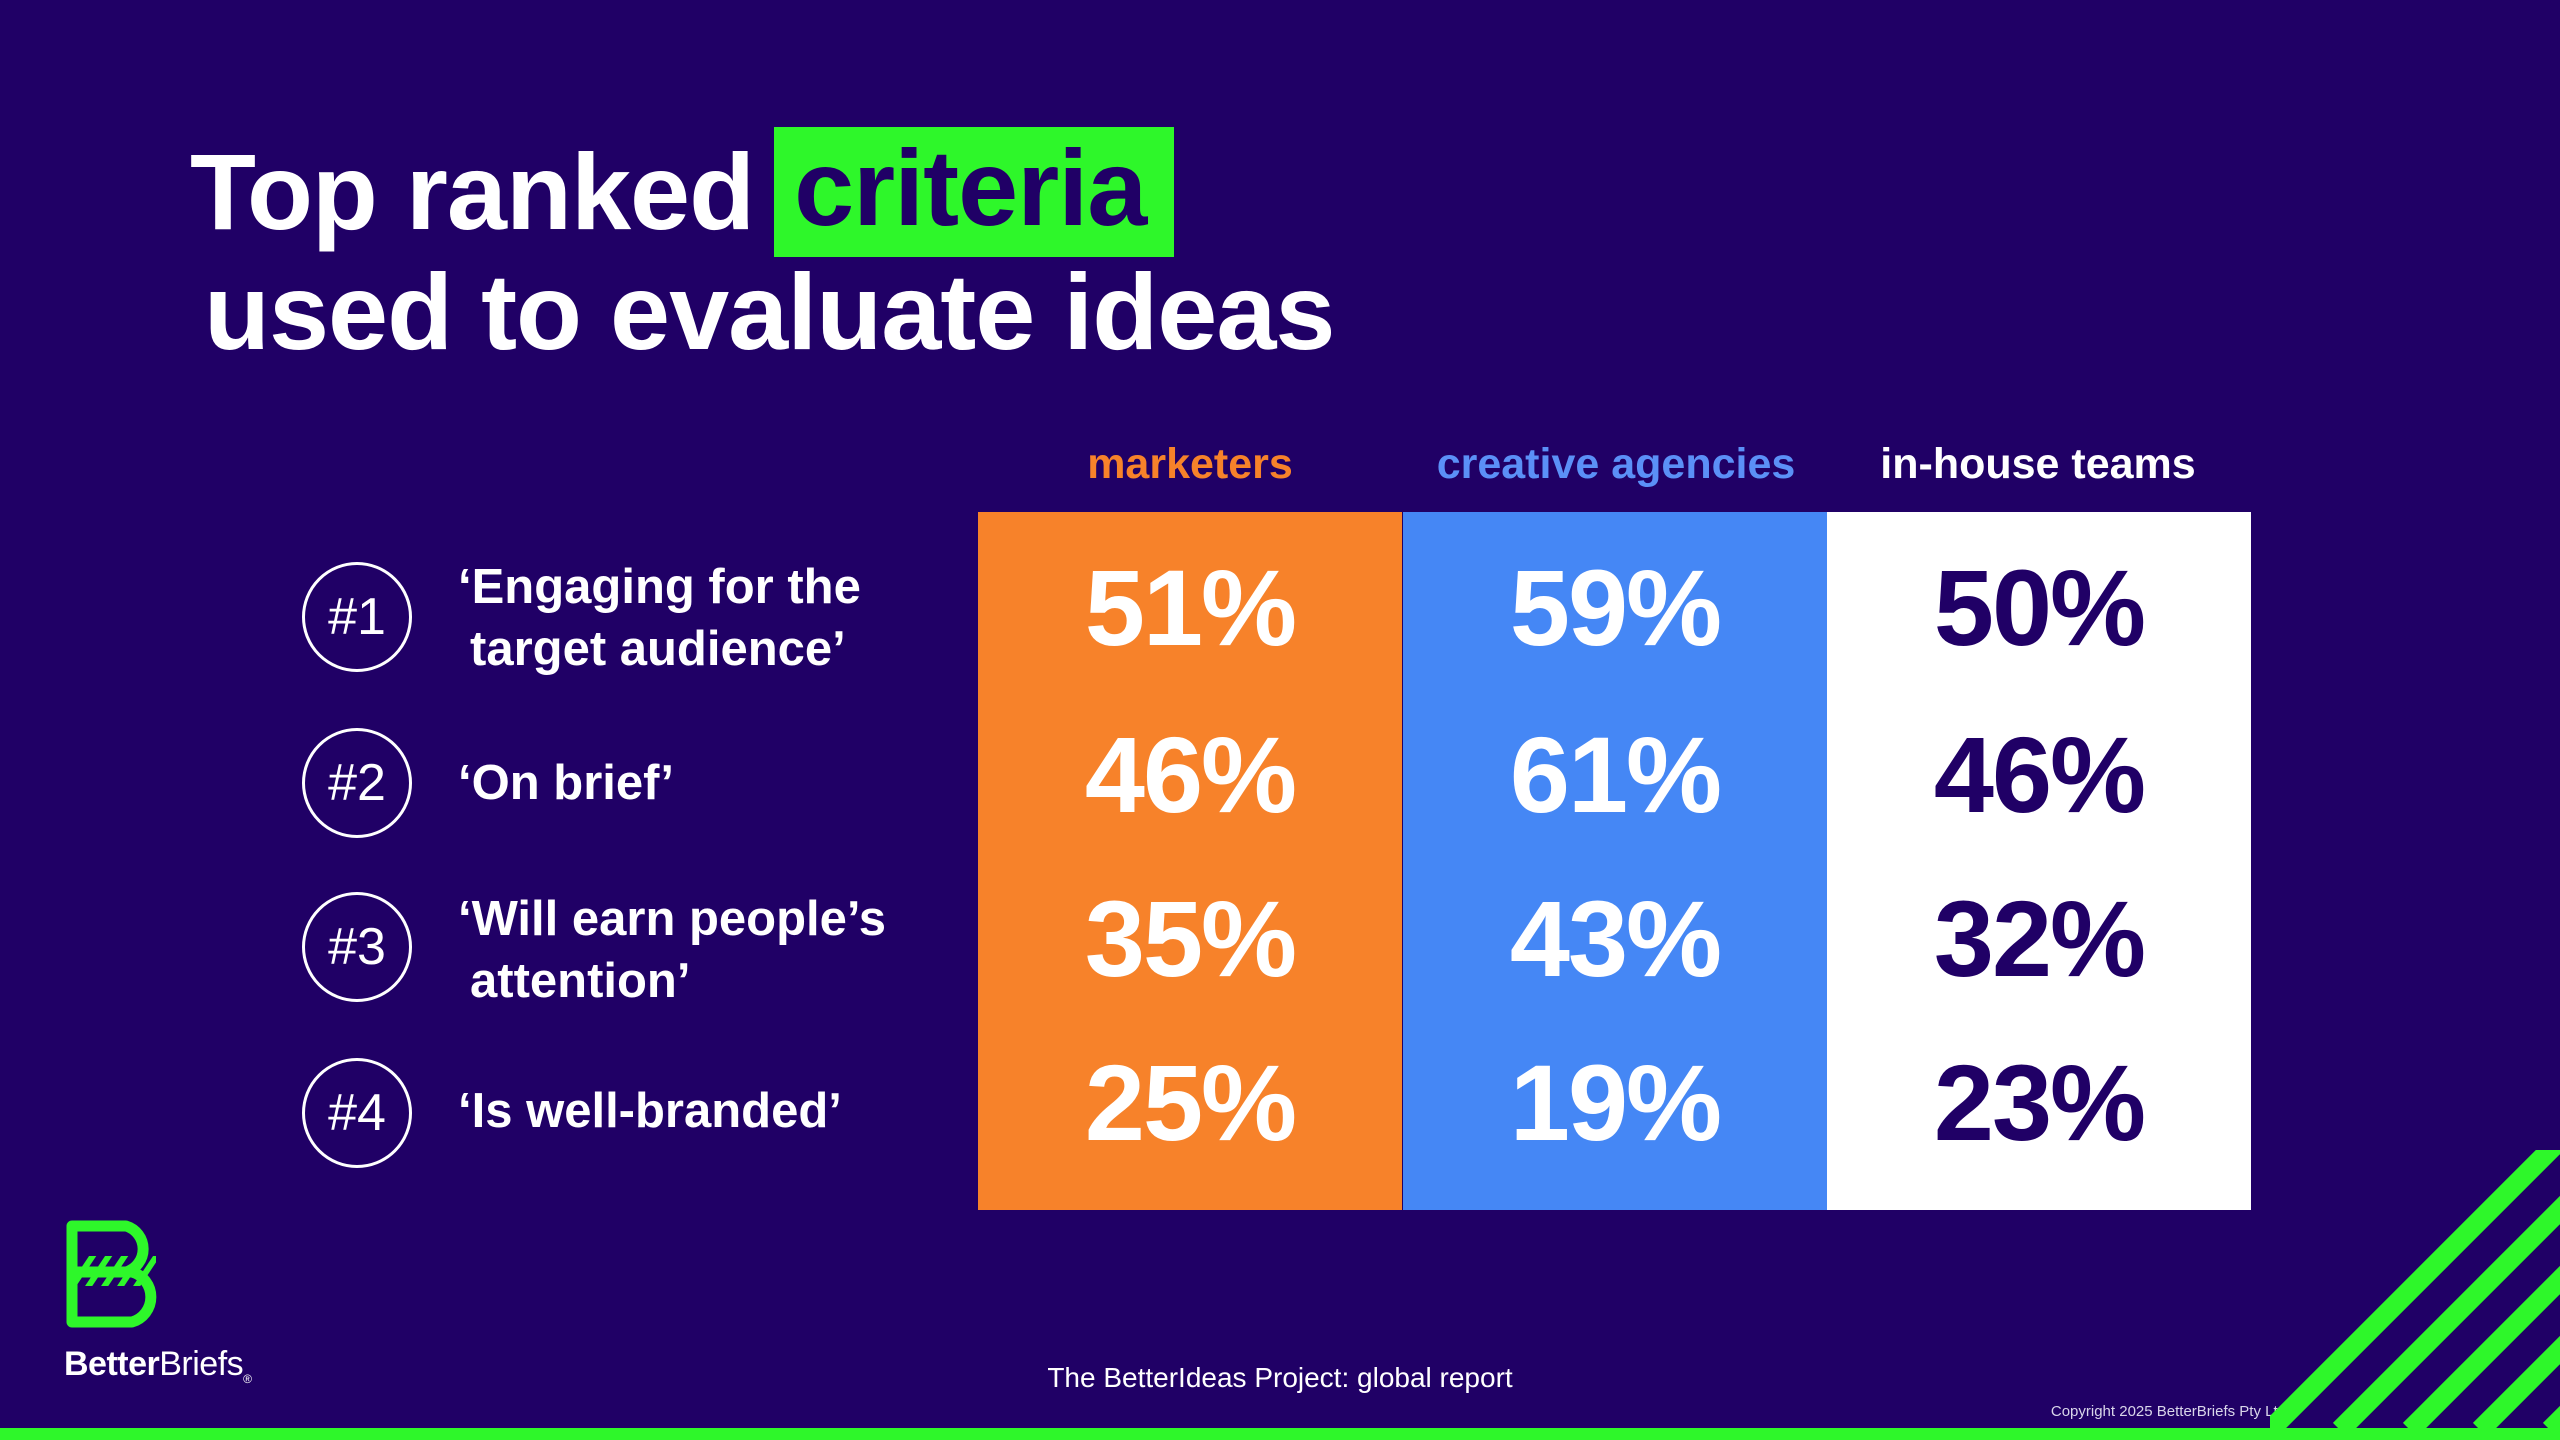 This screenshot has width=2560, height=1440. Describe the element at coordinates (1190, 1102) in the screenshot. I see `value-cell: 25%` at that location.